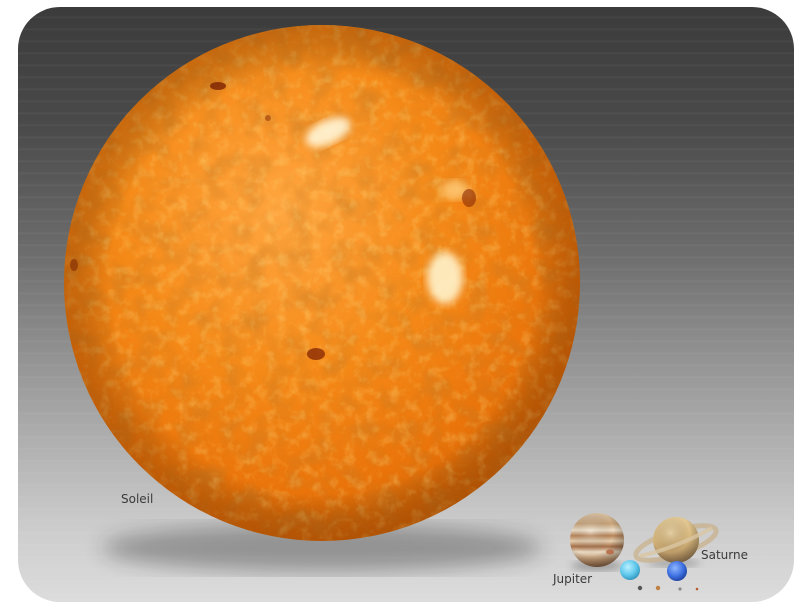 Image resolution: width=796 pixels, height=604 pixels. Describe the element at coordinates (676, 542) in the screenshot. I see `saturn` at that location.